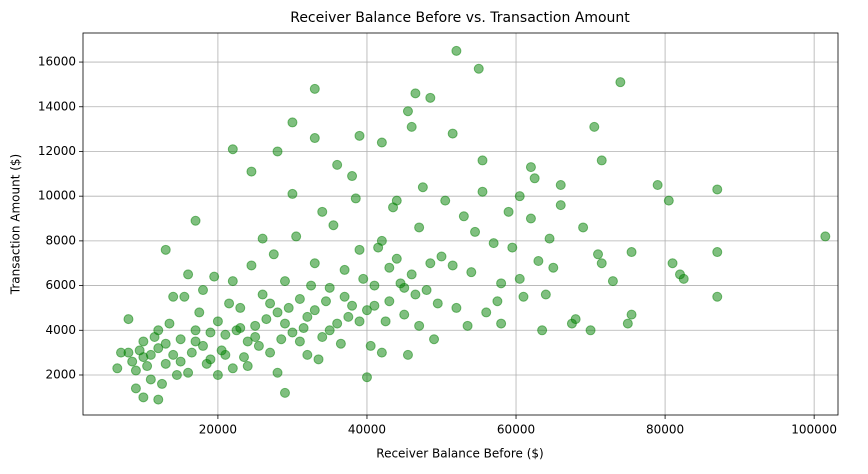 The image size is (868, 474). What do you see at coordinates (60, 285) in the screenshot?
I see `y-tick-label: 6000` at bounding box center [60, 285].